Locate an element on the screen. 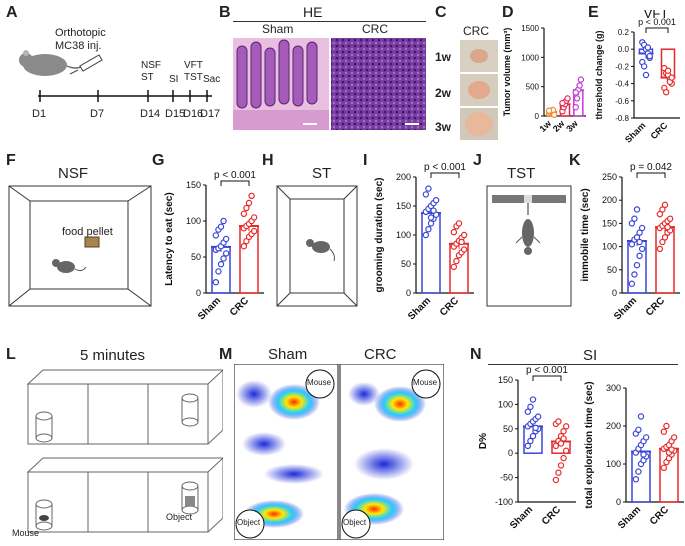 Image resolution: width=685 pixels, height=546 pixels. y-tick-label: 500 is located at coordinates (533, 87).